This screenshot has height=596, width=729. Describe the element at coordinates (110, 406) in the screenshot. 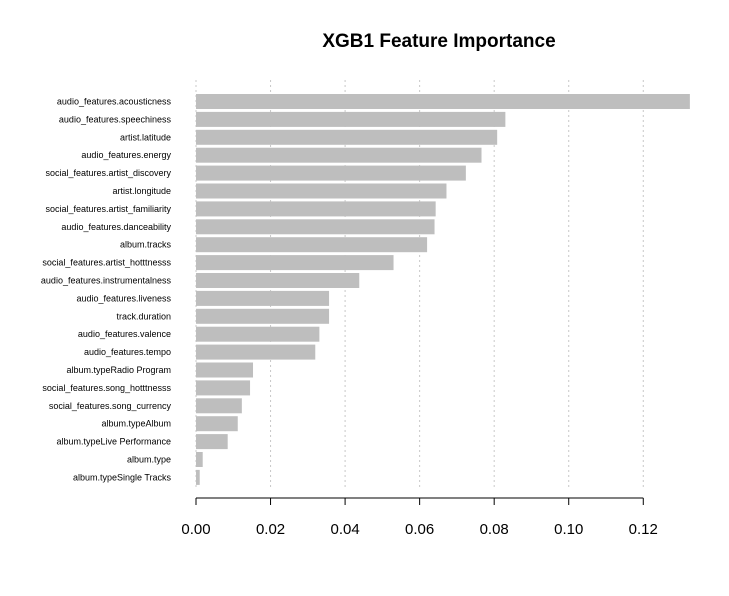

I see `category-label-17: social_features.song_currency` at that location.